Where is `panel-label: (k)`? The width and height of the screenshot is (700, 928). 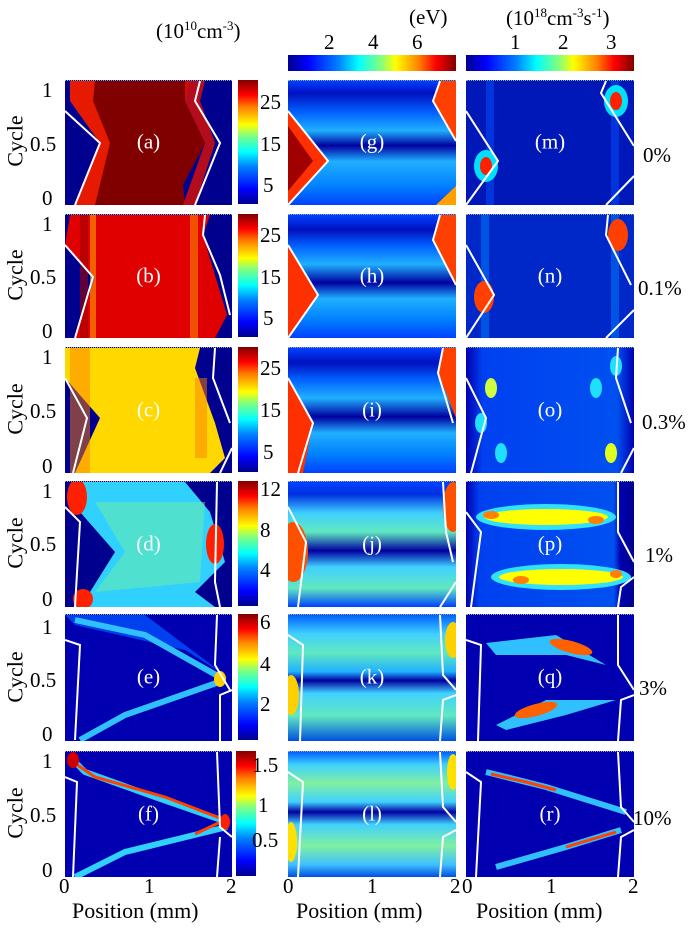 panel-label: (k) is located at coordinates (372, 676).